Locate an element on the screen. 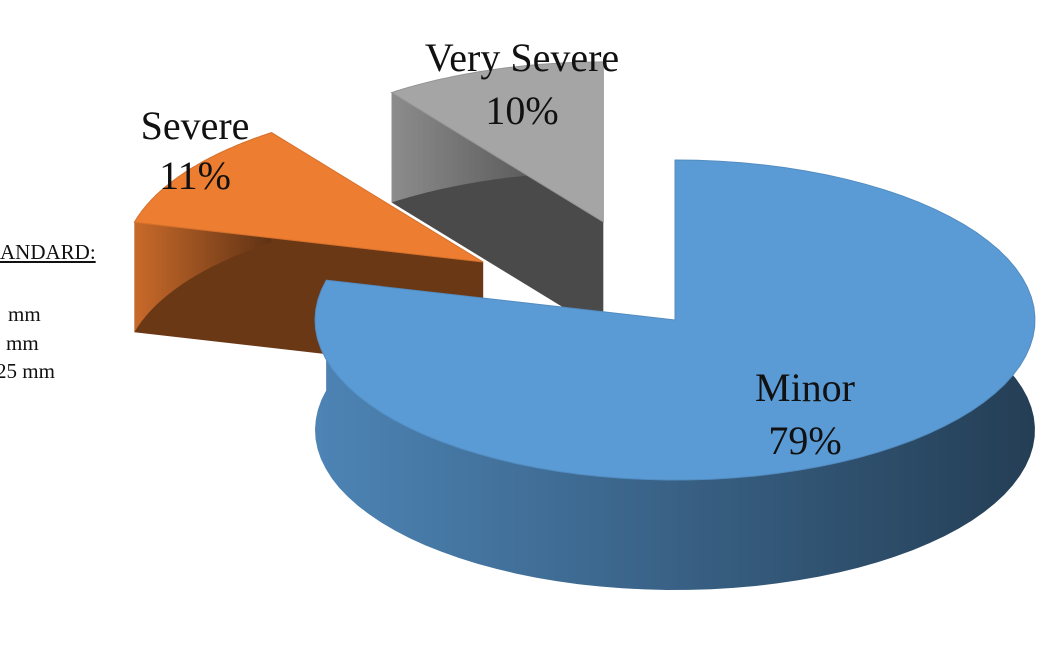 This screenshot has width=1042, height=663. annotation: 25 mm is located at coordinates (27, 371).